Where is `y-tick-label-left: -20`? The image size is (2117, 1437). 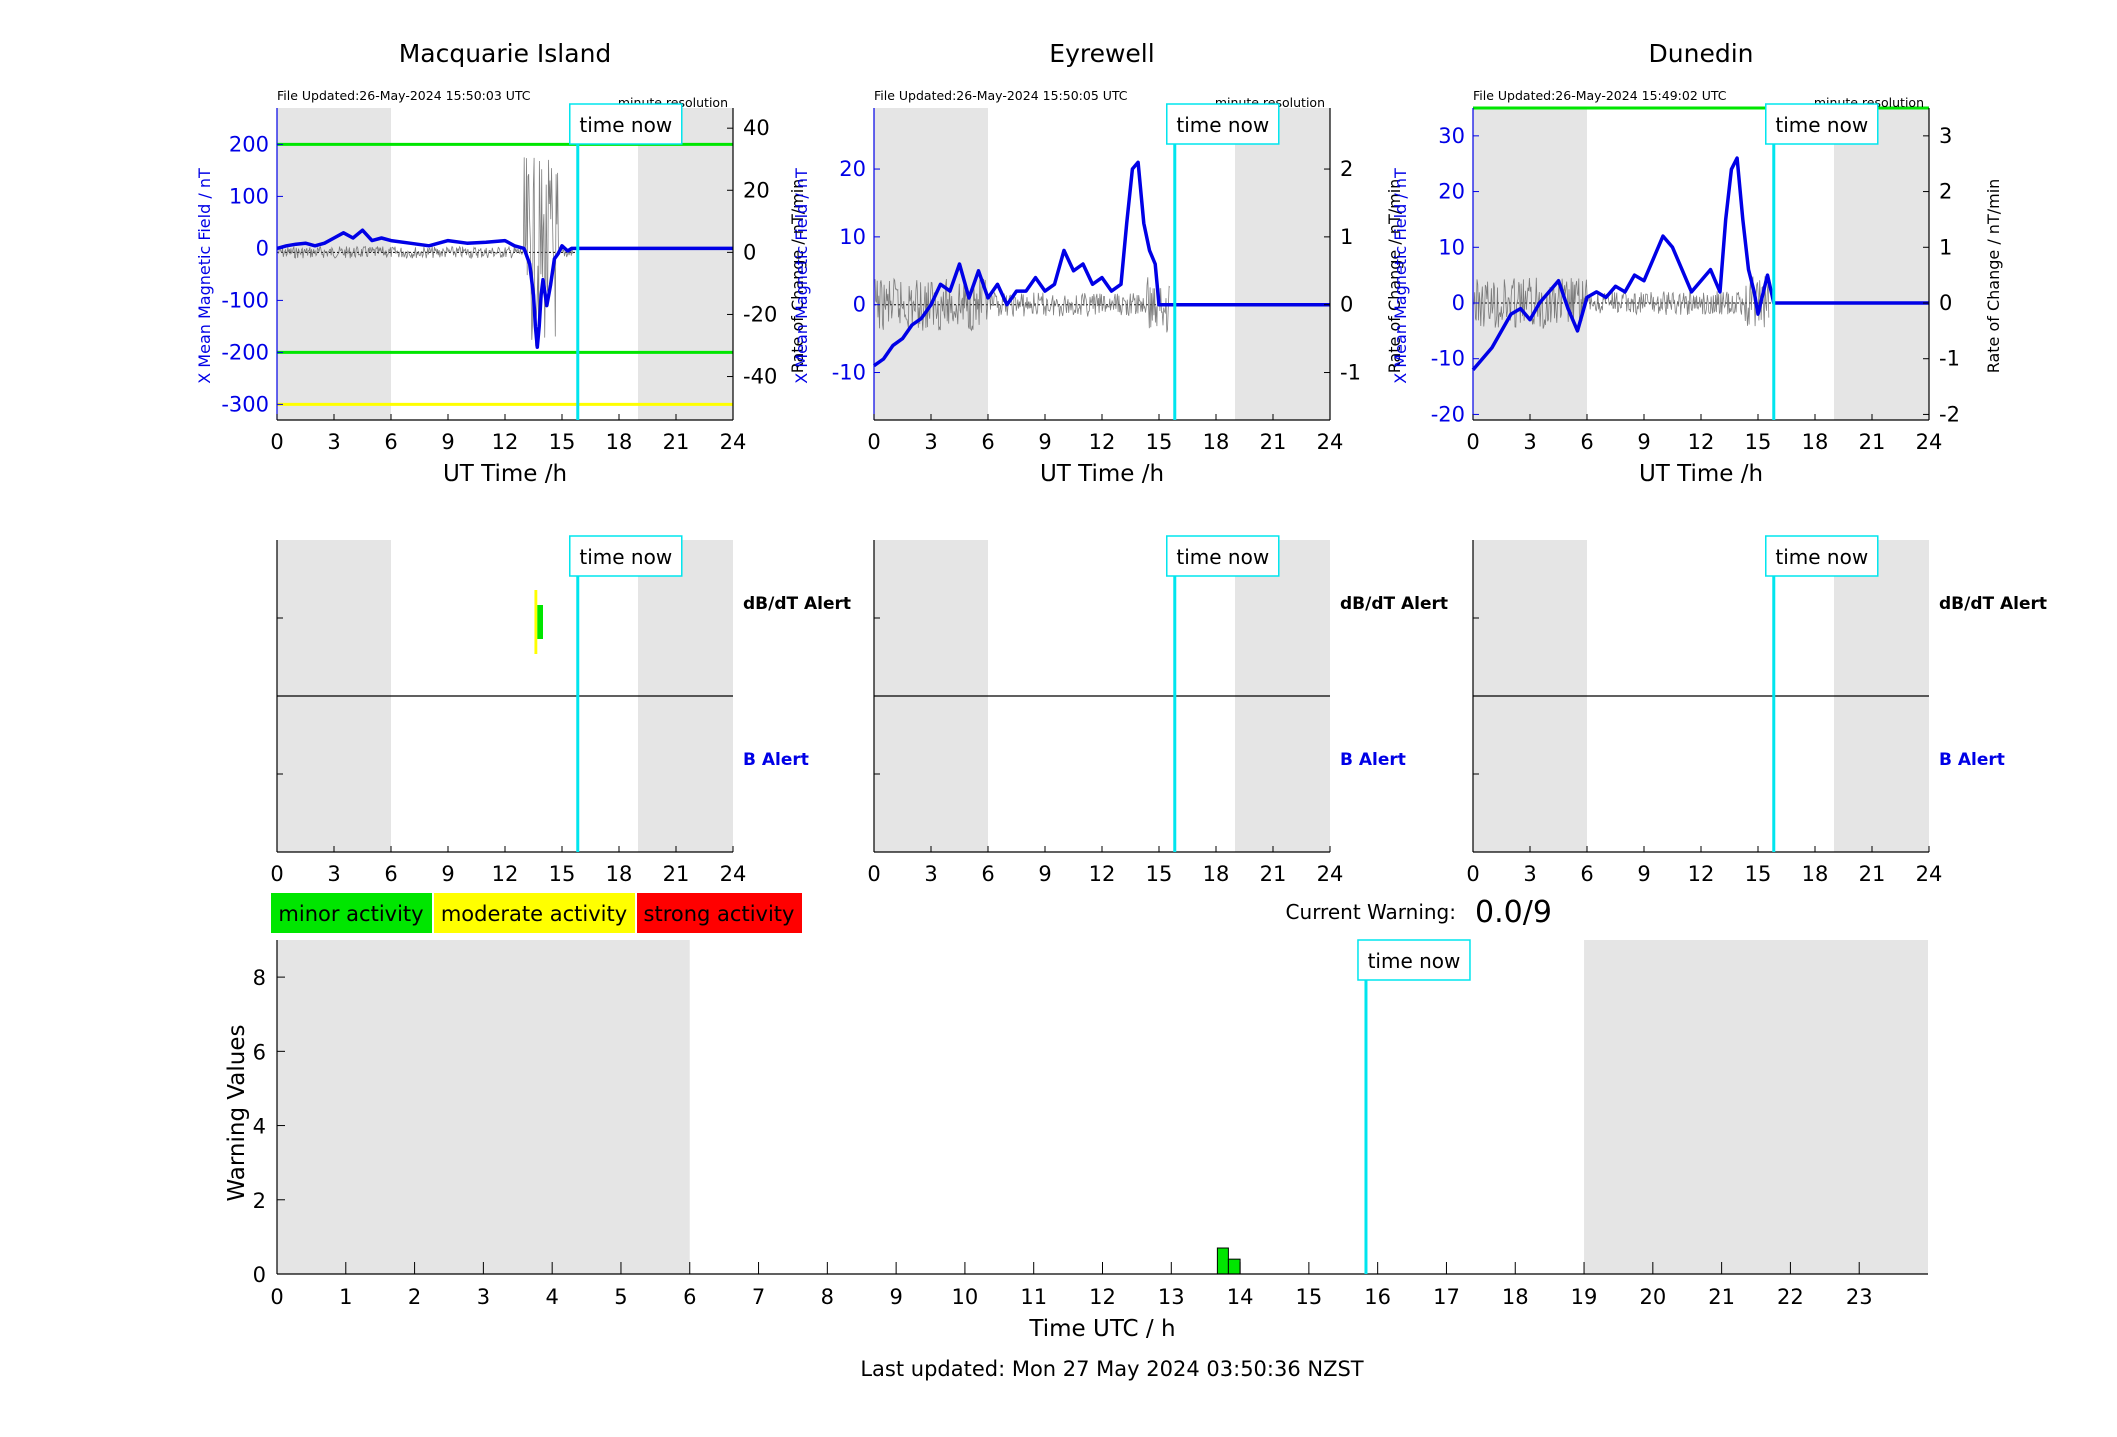
y-tick-label-left: -20 is located at coordinates (1448, 414).